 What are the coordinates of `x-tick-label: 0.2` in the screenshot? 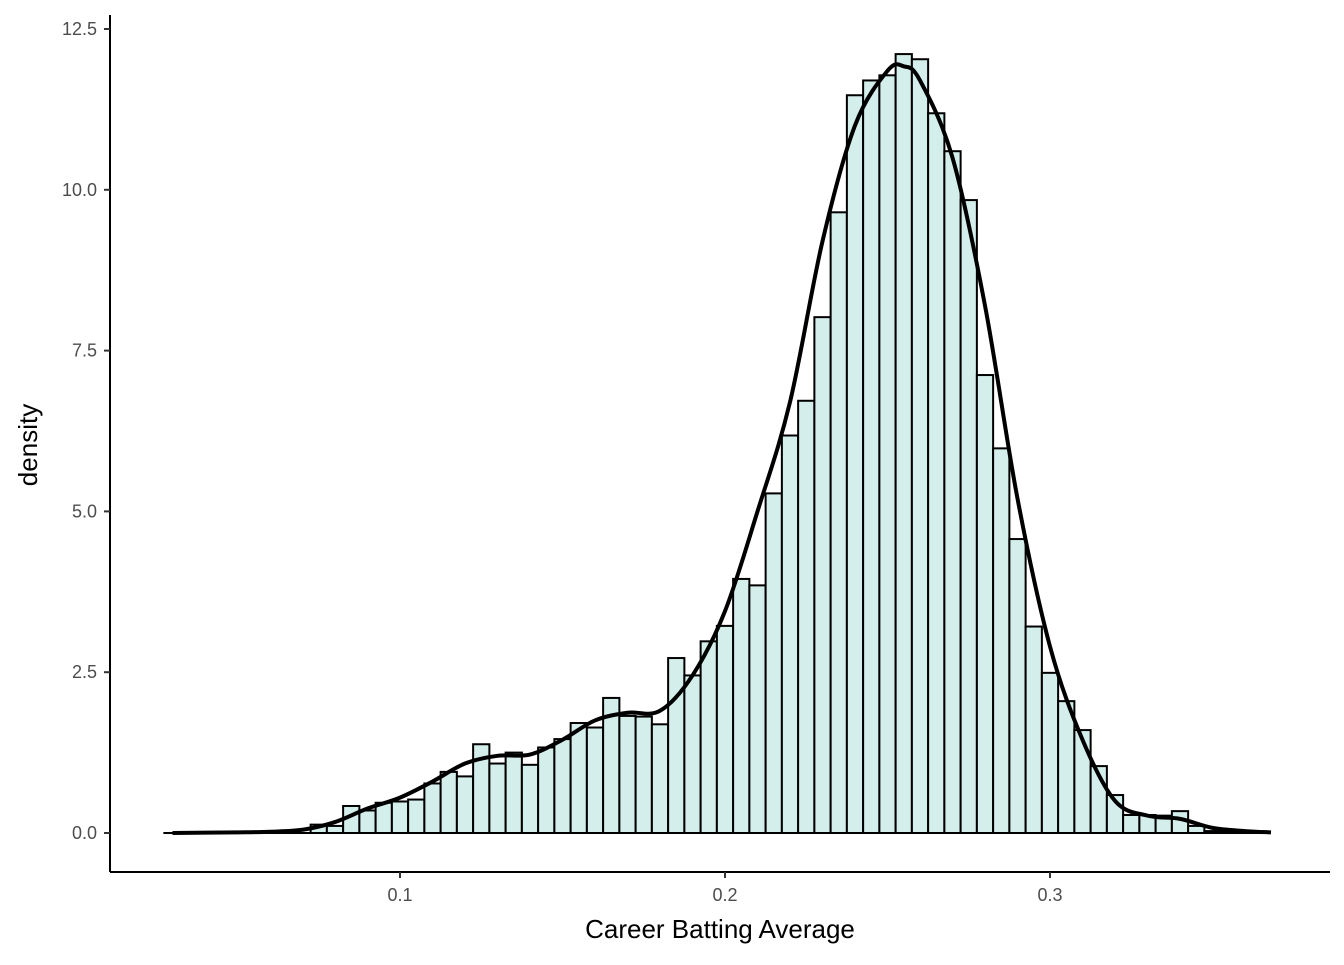 It's located at (724, 895).